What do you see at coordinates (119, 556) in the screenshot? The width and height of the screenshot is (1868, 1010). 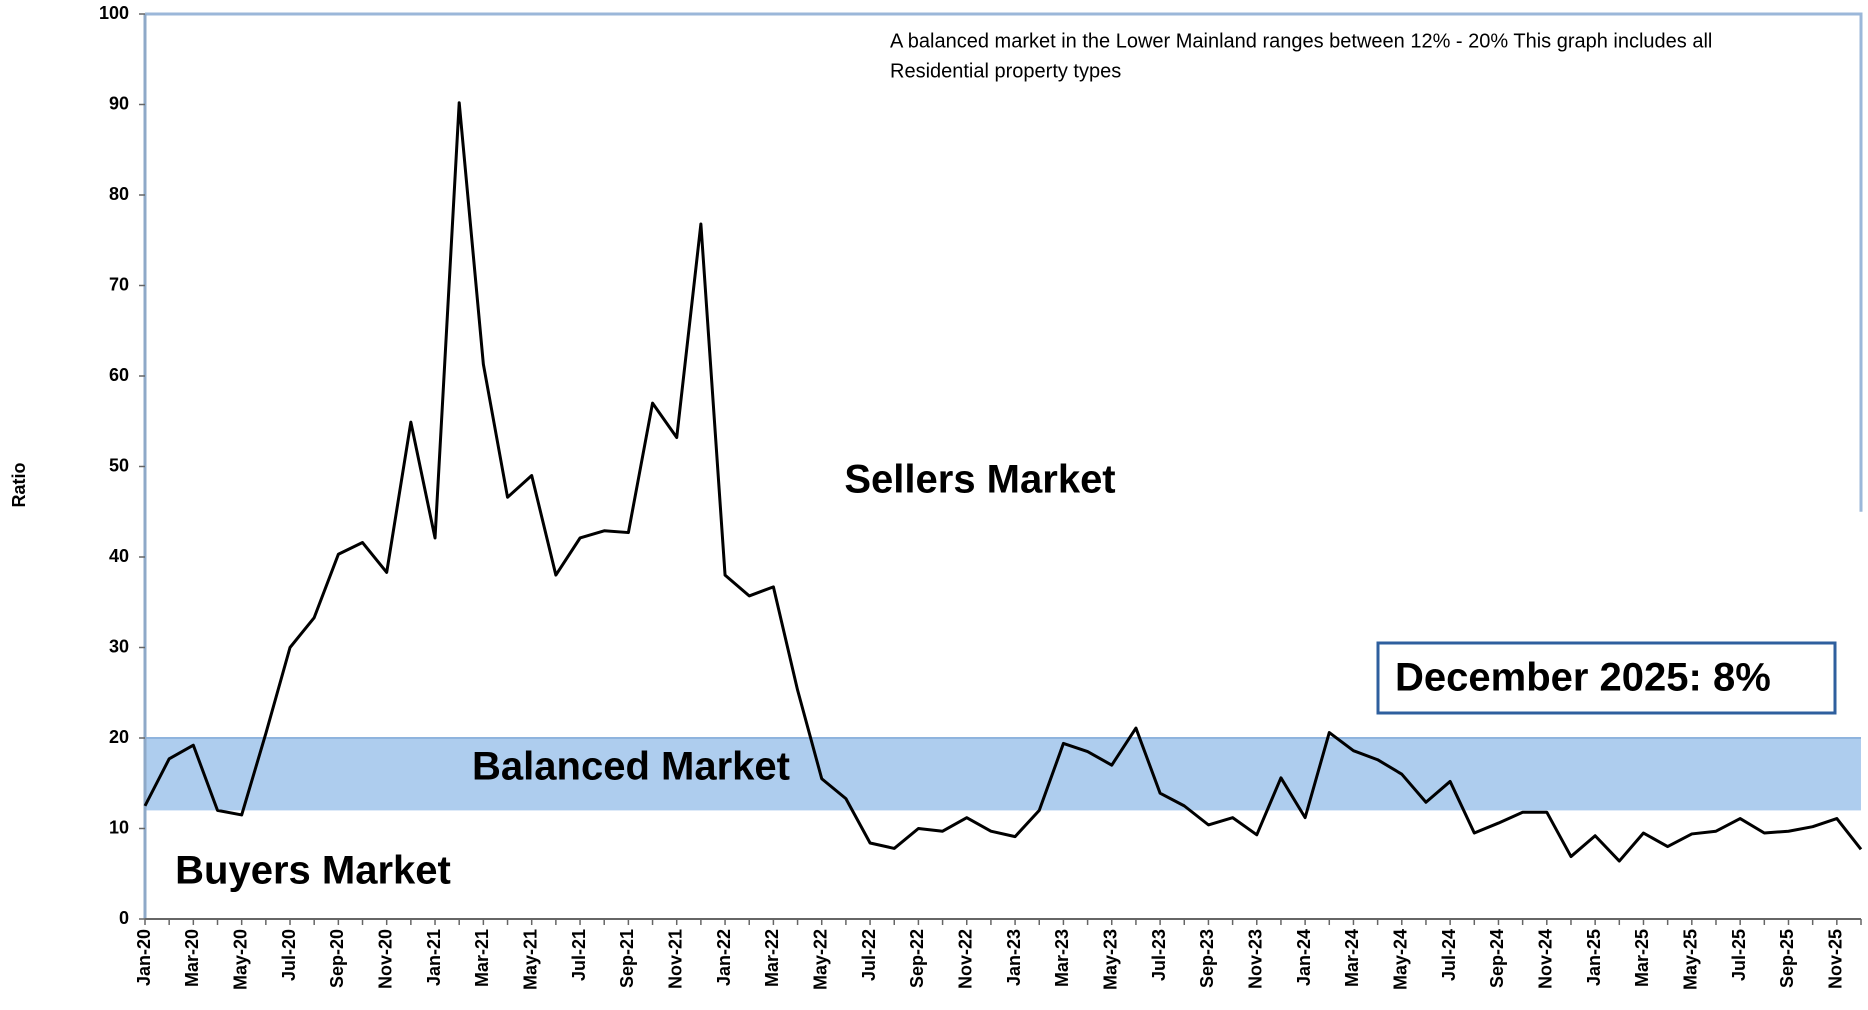 I see `y-tick-label: 40` at bounding box center [119, 556].